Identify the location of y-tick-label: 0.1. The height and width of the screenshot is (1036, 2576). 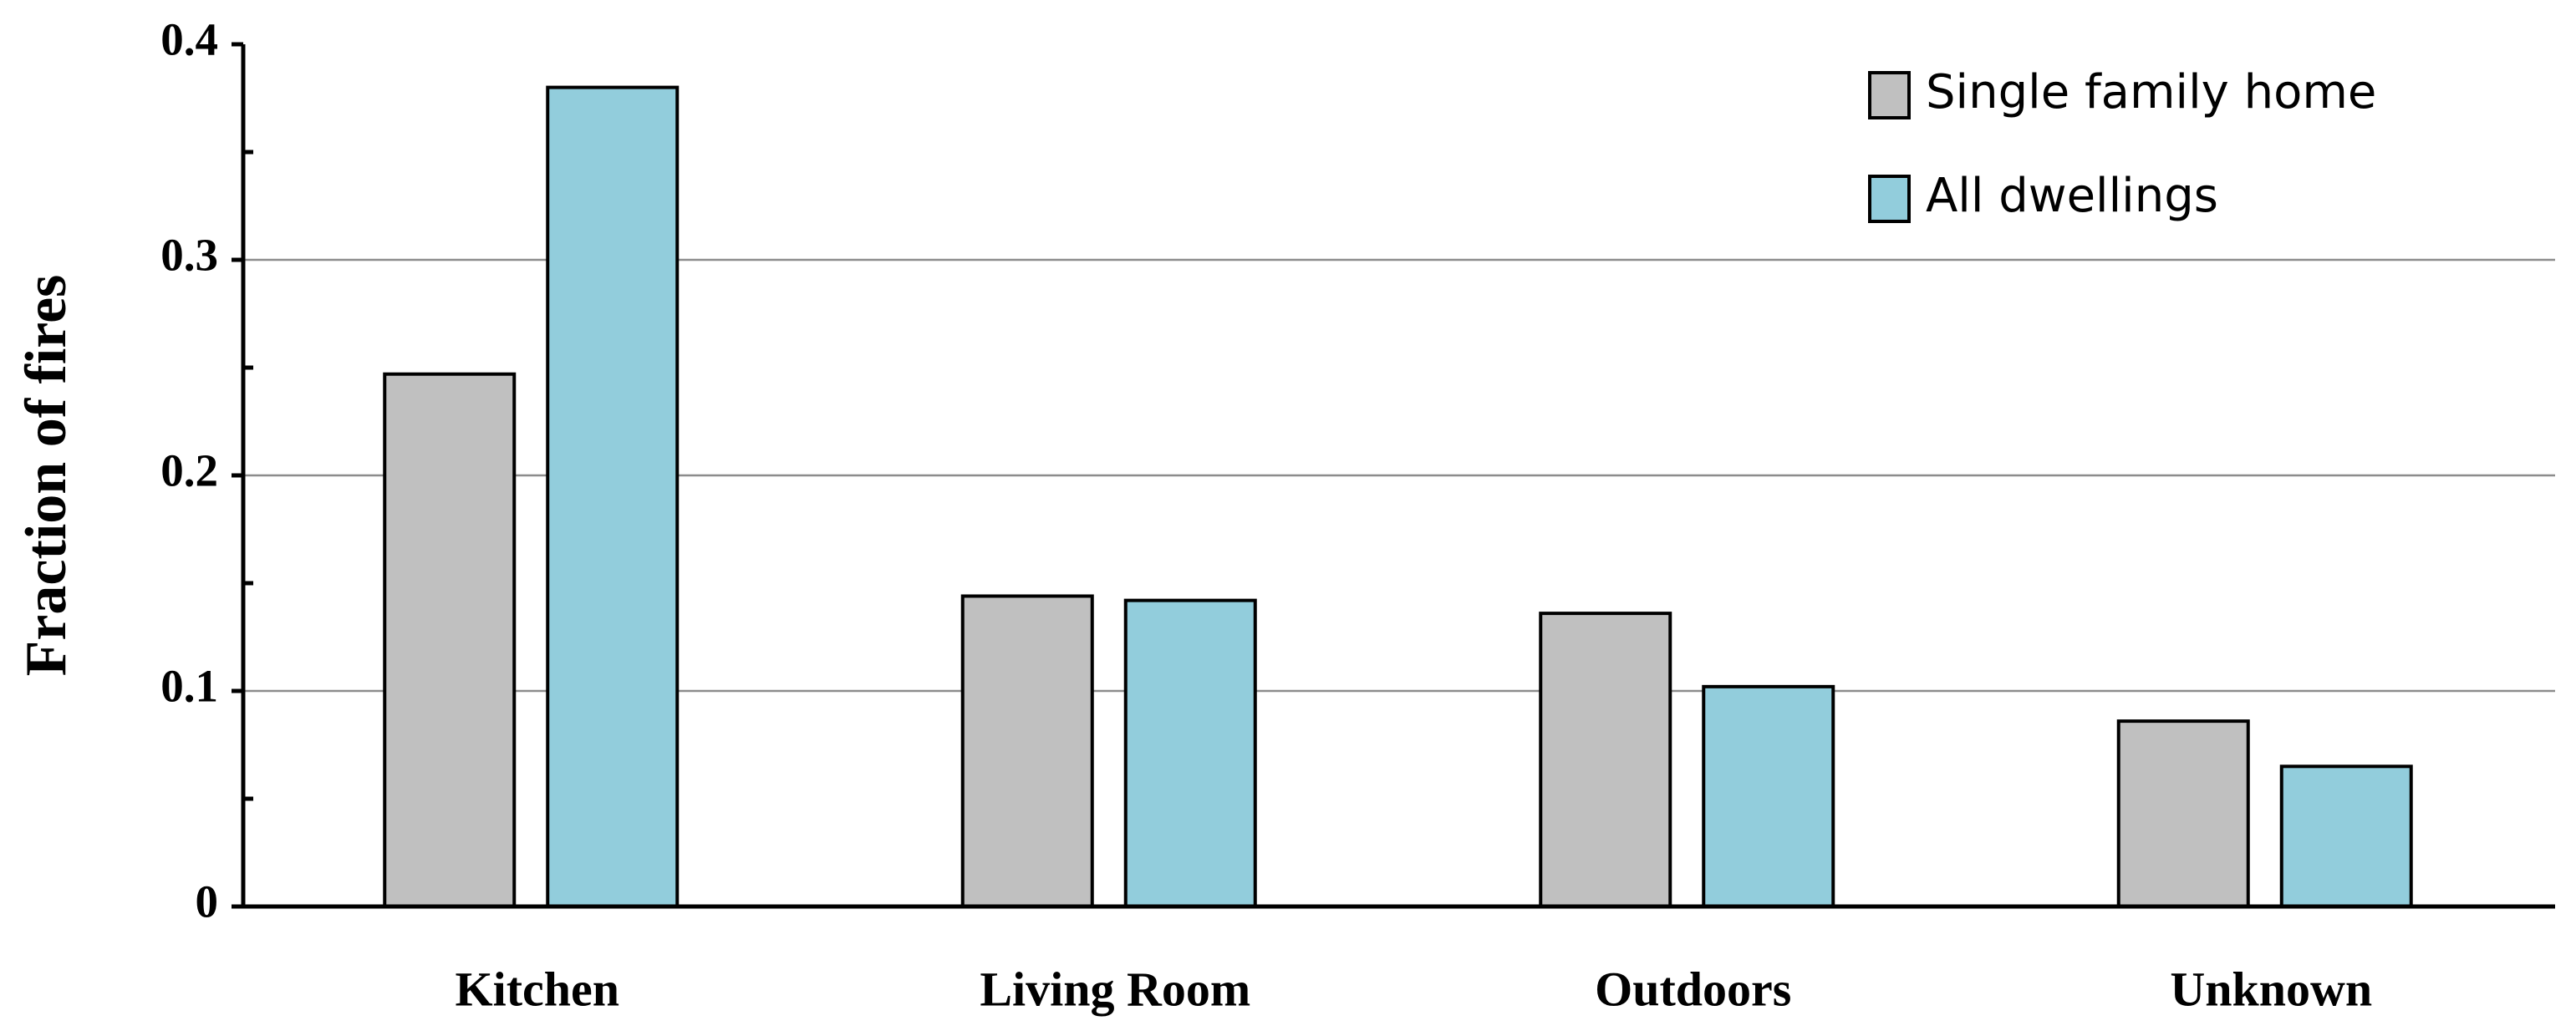
(189, 686).